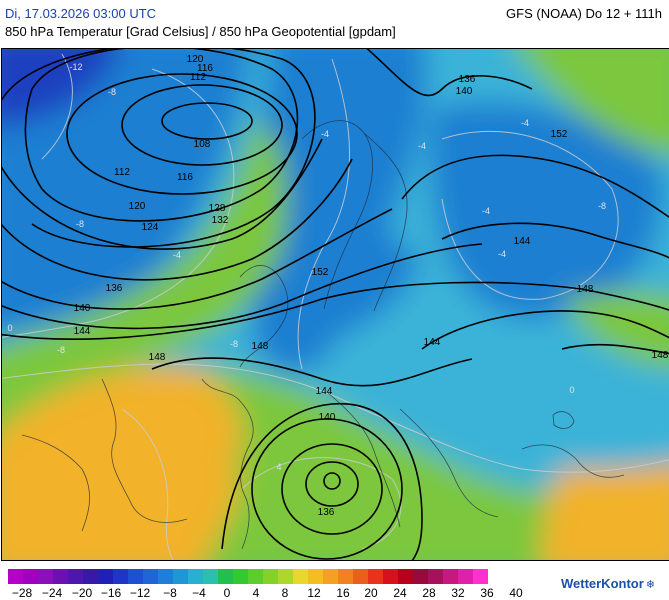 This screenshot has width=669, height=600. I want to click on color-scale-bar, so click(248, 576).